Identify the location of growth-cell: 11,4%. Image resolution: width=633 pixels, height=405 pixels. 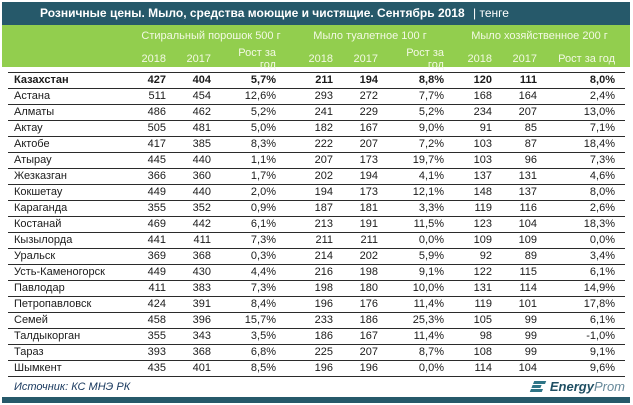
(421, 304).